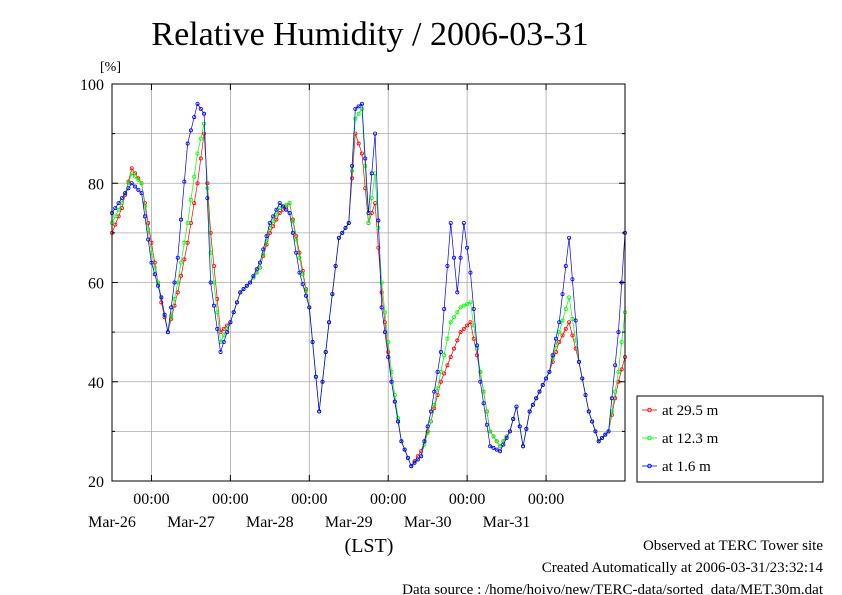 The width and height of the screenshot is (842, 595). What do you see at coordinates (690, 439) in the screenshot?
I see `legend-label: at 12.3 m` at bounding box center [690, 439].